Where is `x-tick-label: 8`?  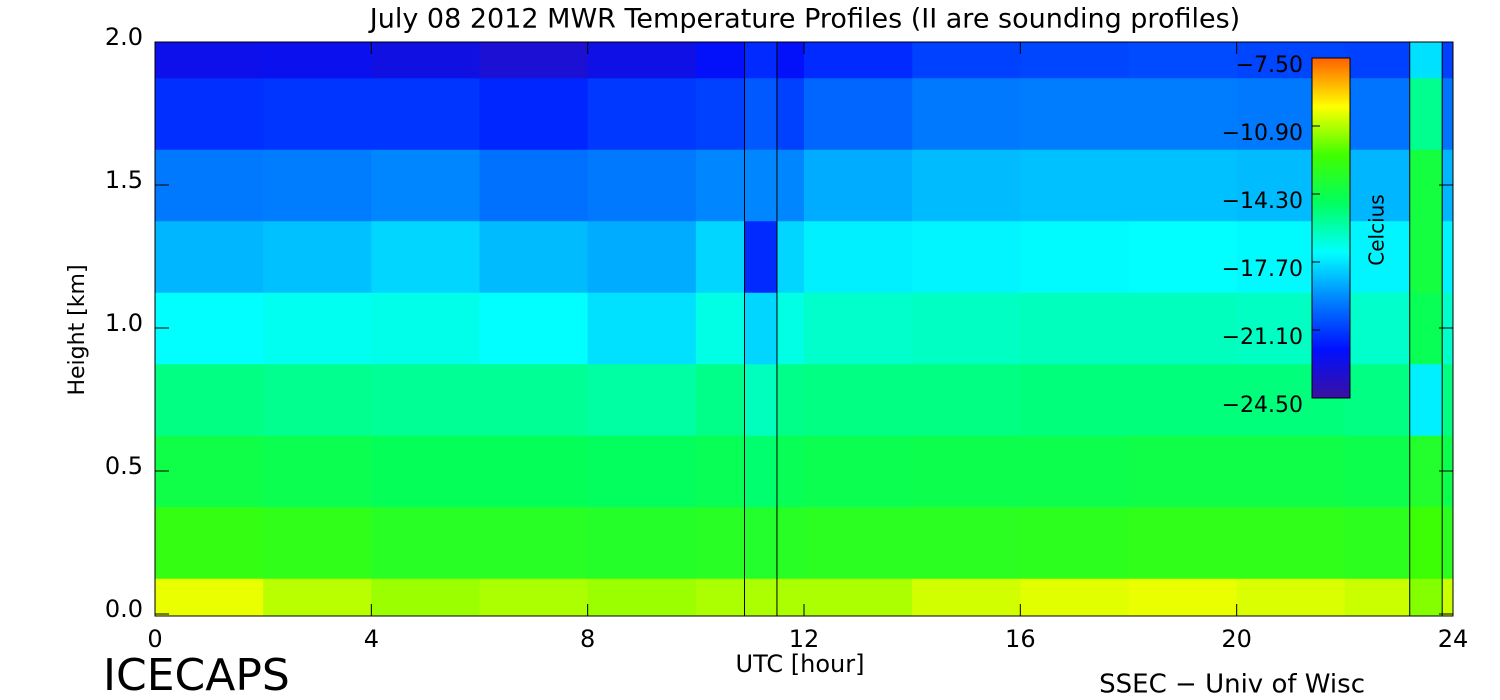 x-tick-label: 8 is located at coordinates (587, 639).